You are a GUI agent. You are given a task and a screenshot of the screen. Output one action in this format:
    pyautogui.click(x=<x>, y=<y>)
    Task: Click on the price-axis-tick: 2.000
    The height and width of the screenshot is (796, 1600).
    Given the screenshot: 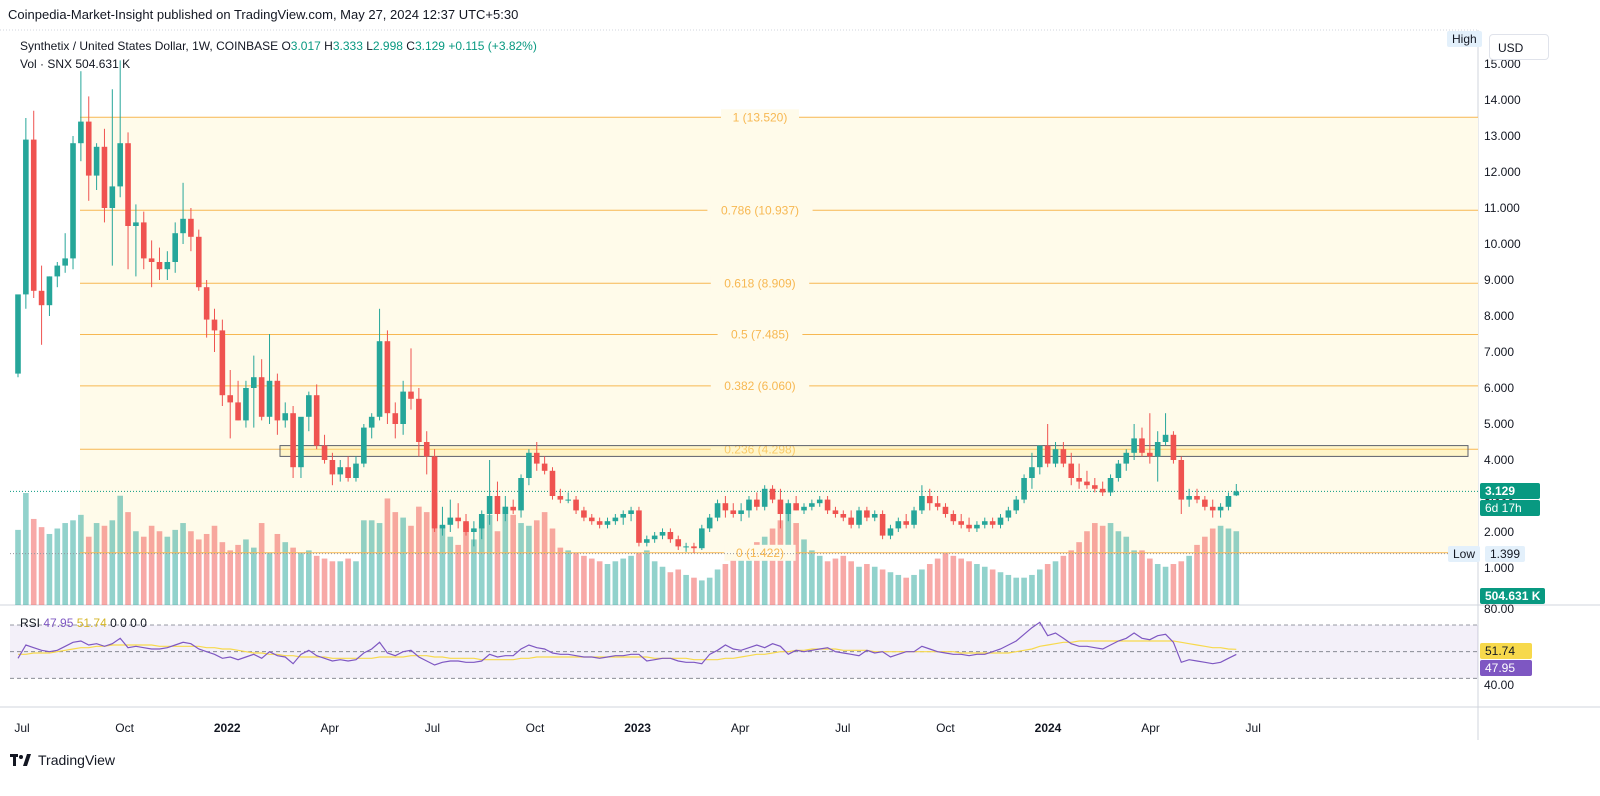 What is the action you would take?
    pyautogui.click(x=1499, y=532)
    